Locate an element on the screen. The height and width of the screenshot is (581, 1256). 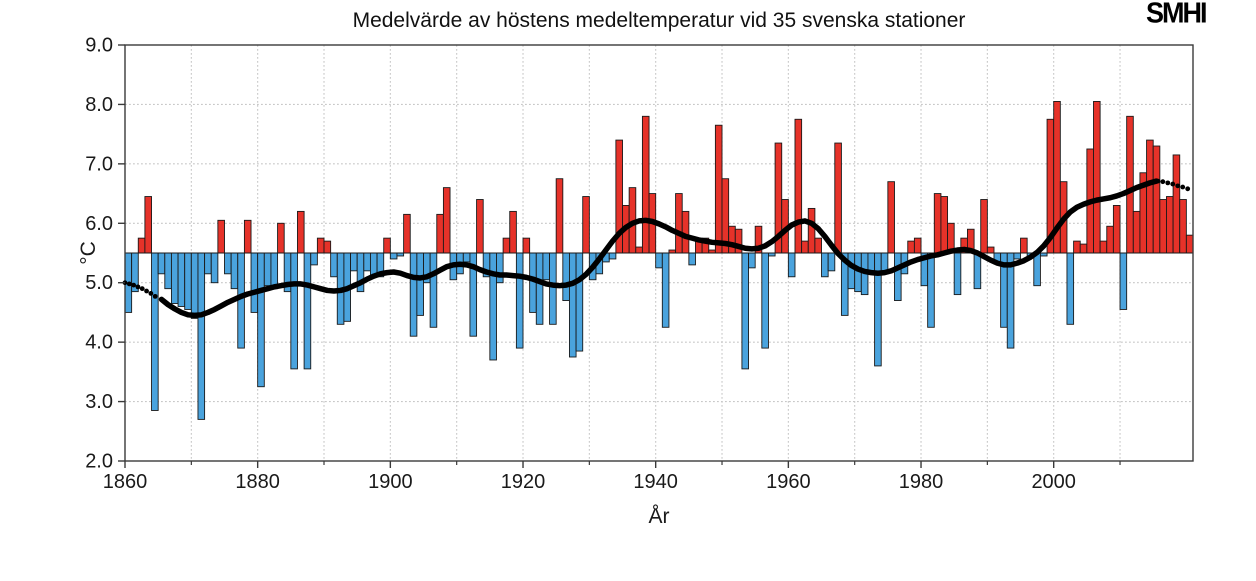
bar-1994 is located at coordinates (1017, 256).